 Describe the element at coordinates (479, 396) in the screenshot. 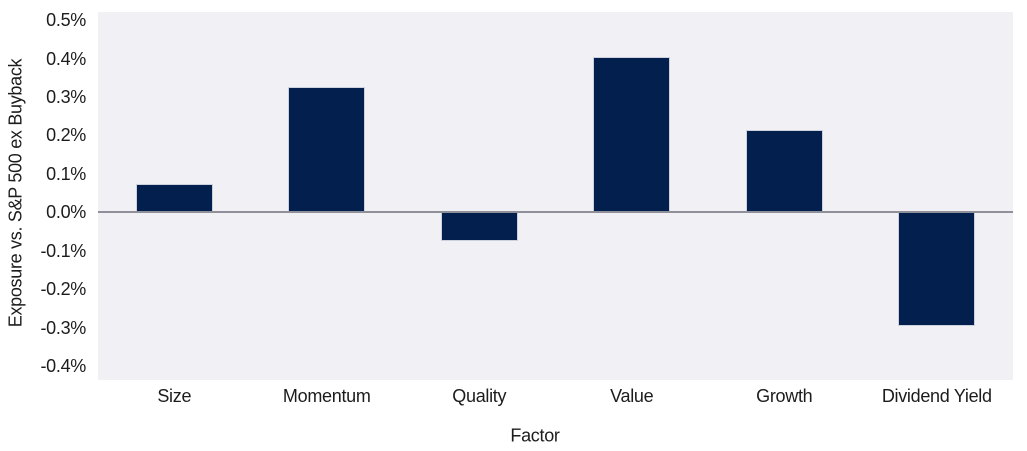

I see `x-tick-label-quality: Quality` at that location.